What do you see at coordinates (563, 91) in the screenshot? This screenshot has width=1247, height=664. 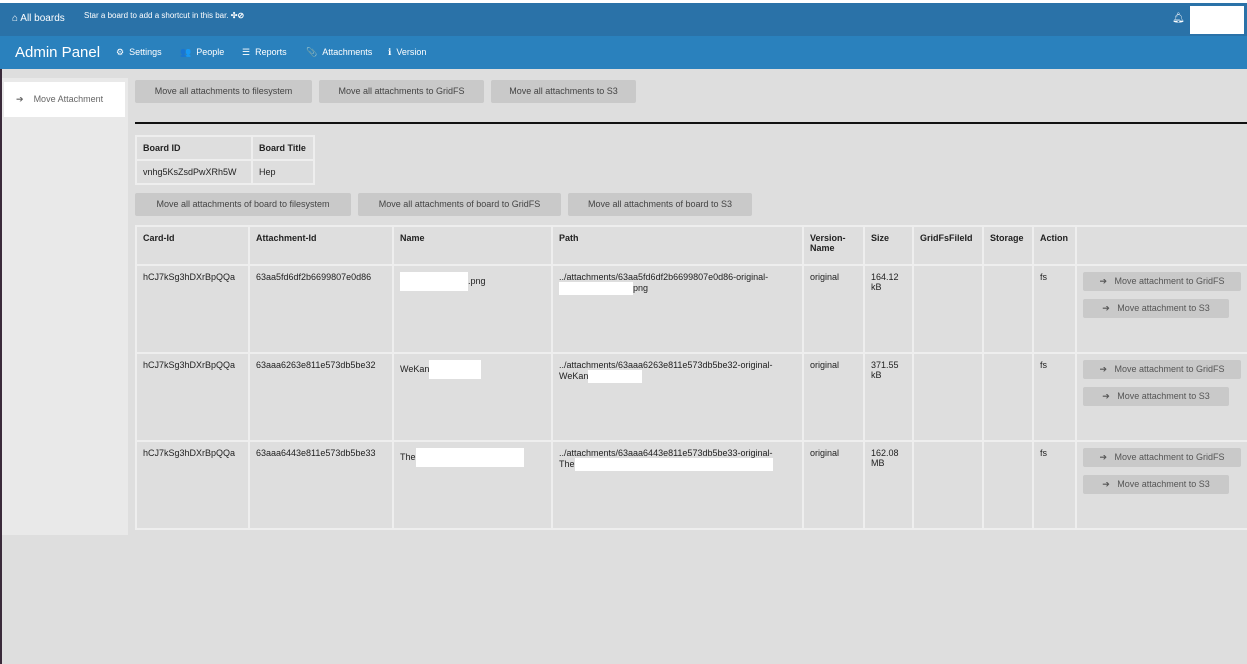 I see `move-all-s3-button: Move all attachments to S3` at bounding box center [563, 91].